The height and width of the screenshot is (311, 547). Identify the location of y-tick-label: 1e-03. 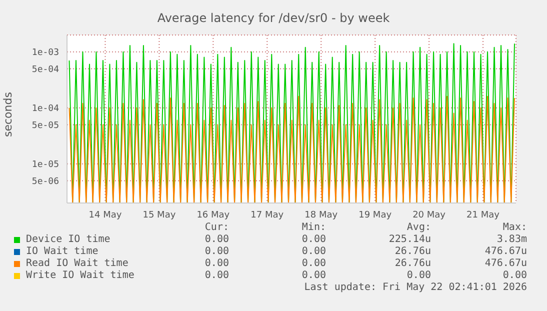
(45, 53).